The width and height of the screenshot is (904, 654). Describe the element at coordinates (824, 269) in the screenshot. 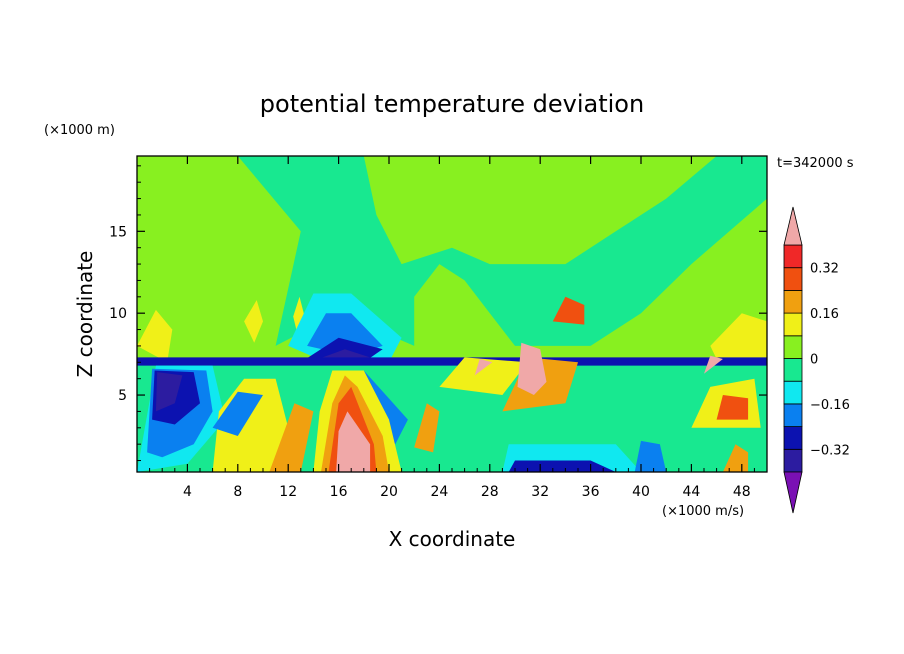

I see `colorbar-label: 0.32` at that location.